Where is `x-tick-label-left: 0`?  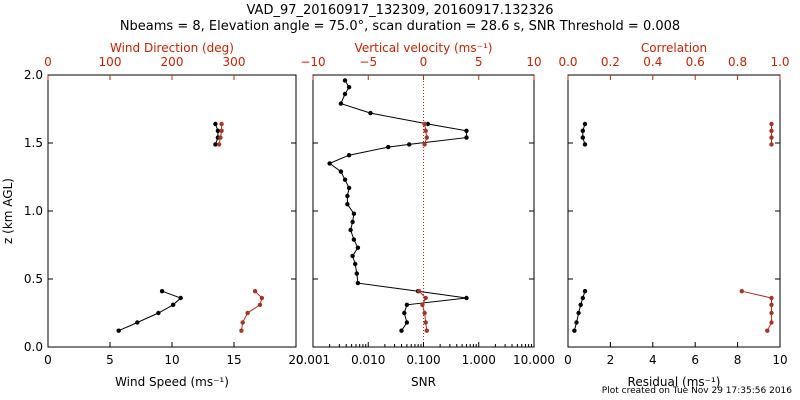 x-tick-label-left: 0 is located at coordinates (48, 360).